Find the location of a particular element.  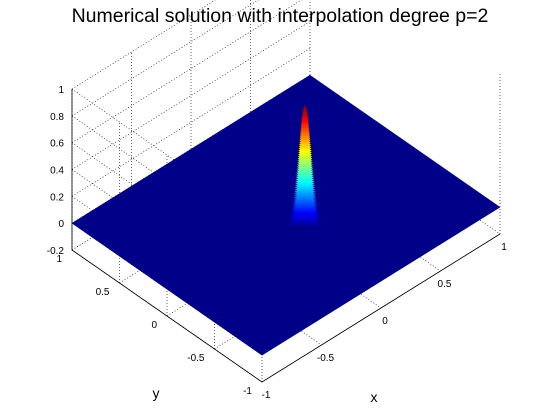

x-tick-label: 0.5 is located at coordinates (445, 284).